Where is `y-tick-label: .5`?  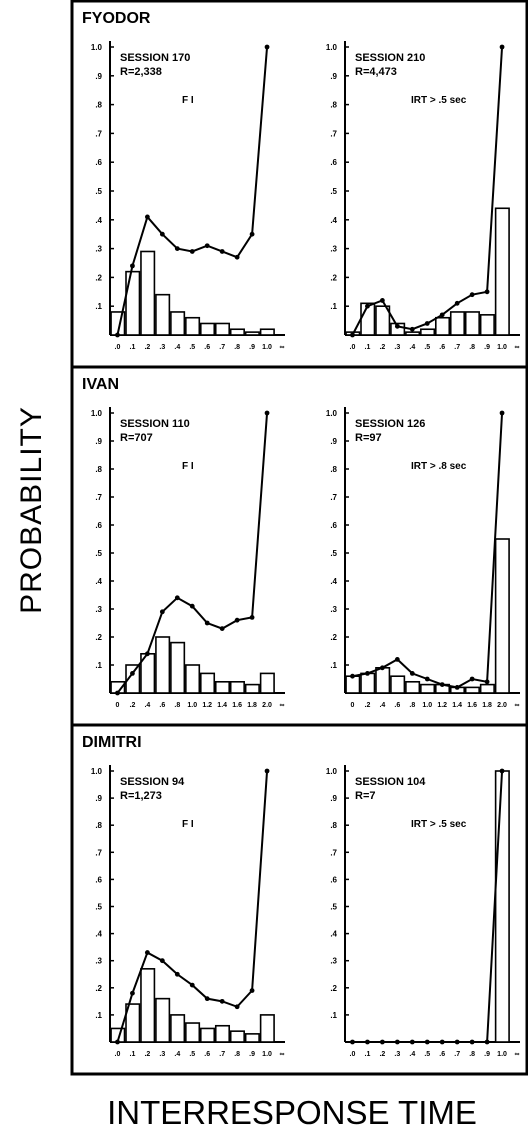
y-tick-label: .5 is located at coordinates (98, 191).